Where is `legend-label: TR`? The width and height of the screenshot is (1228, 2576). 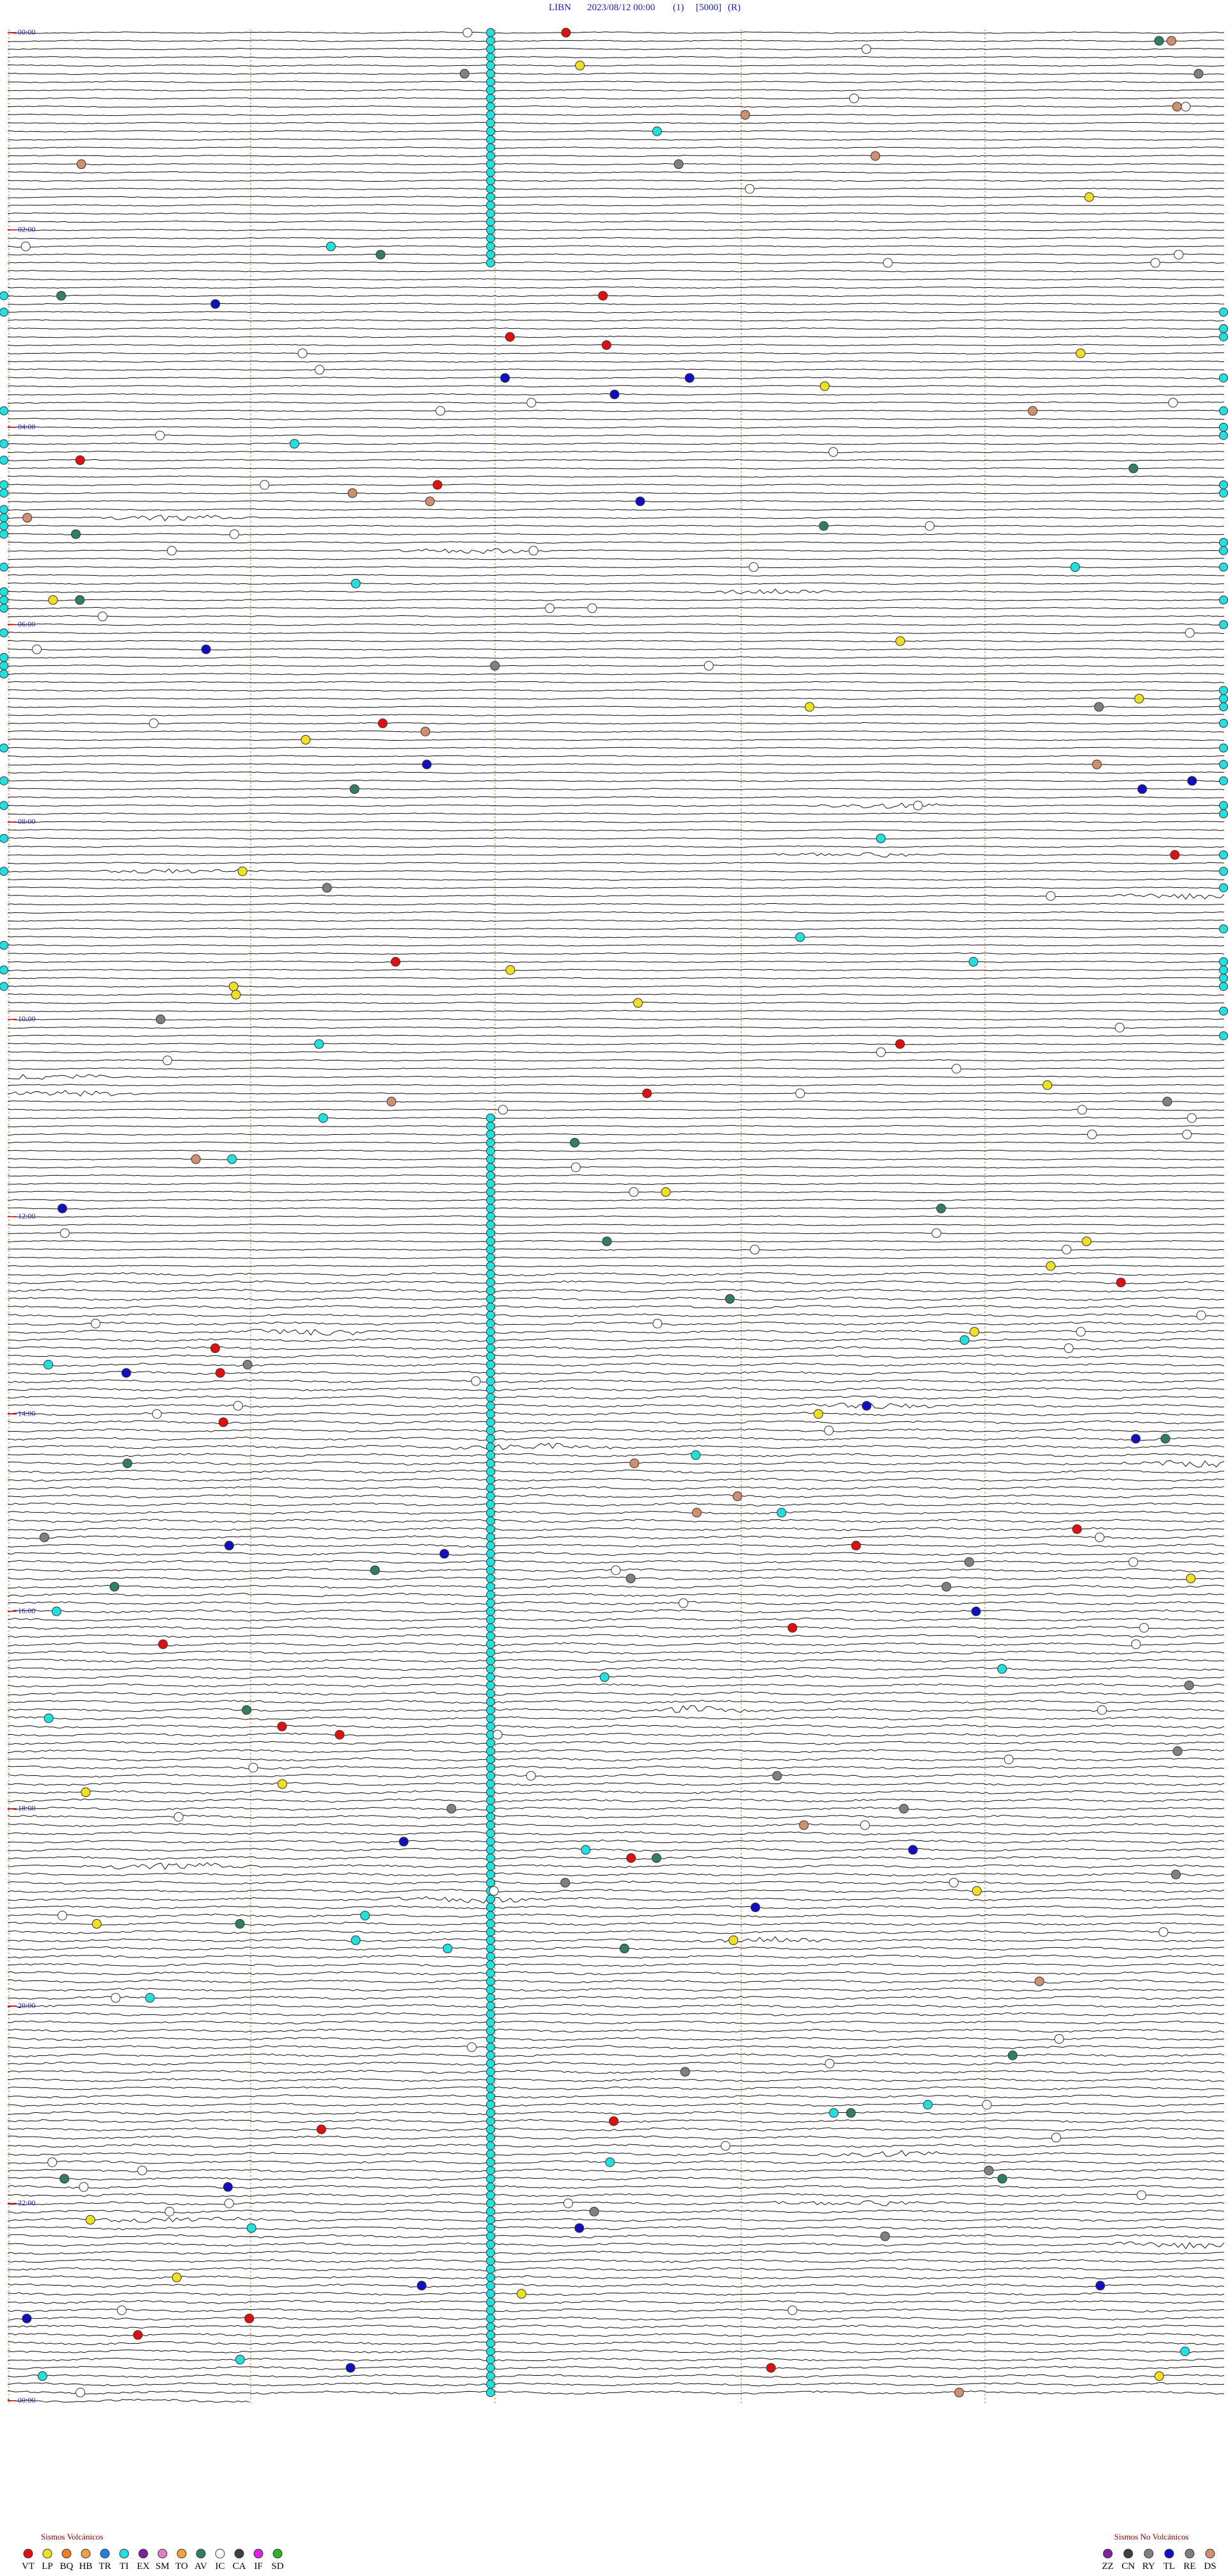 legend-label: TR is located at coordinates (104, 2566).